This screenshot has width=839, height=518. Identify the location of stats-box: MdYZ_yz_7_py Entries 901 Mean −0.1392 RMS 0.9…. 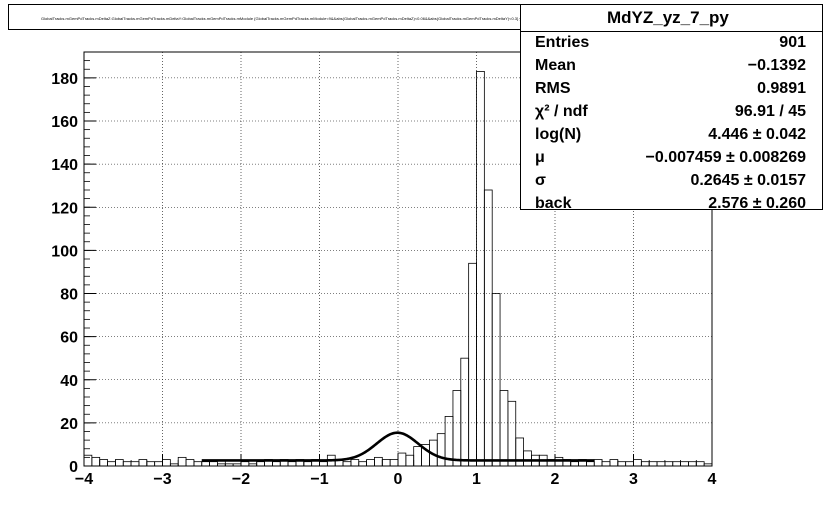
(671, 108).